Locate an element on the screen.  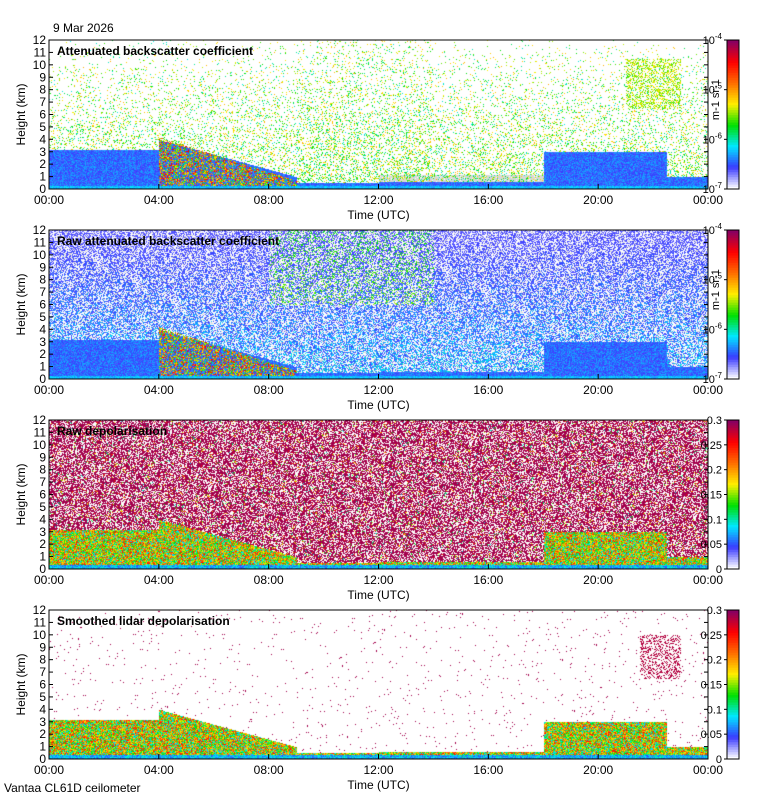
y-tick-label: 3 is located at coordinates (42, 342).